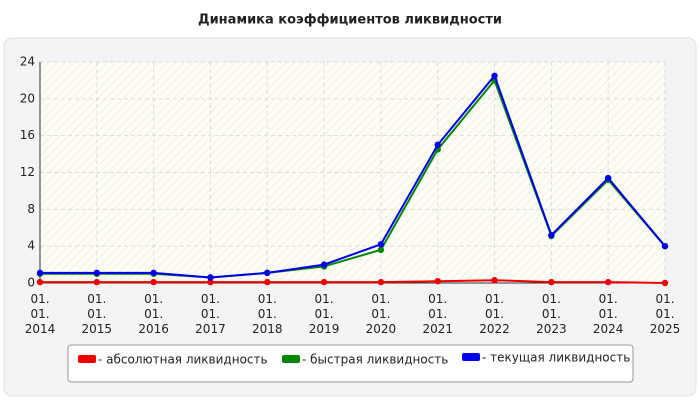  What do you see at coordinates (350, 20) in the screenshot?
I see `chart-title: Динамика коэффициентов ликвидности` at bounding box center [350, 20].